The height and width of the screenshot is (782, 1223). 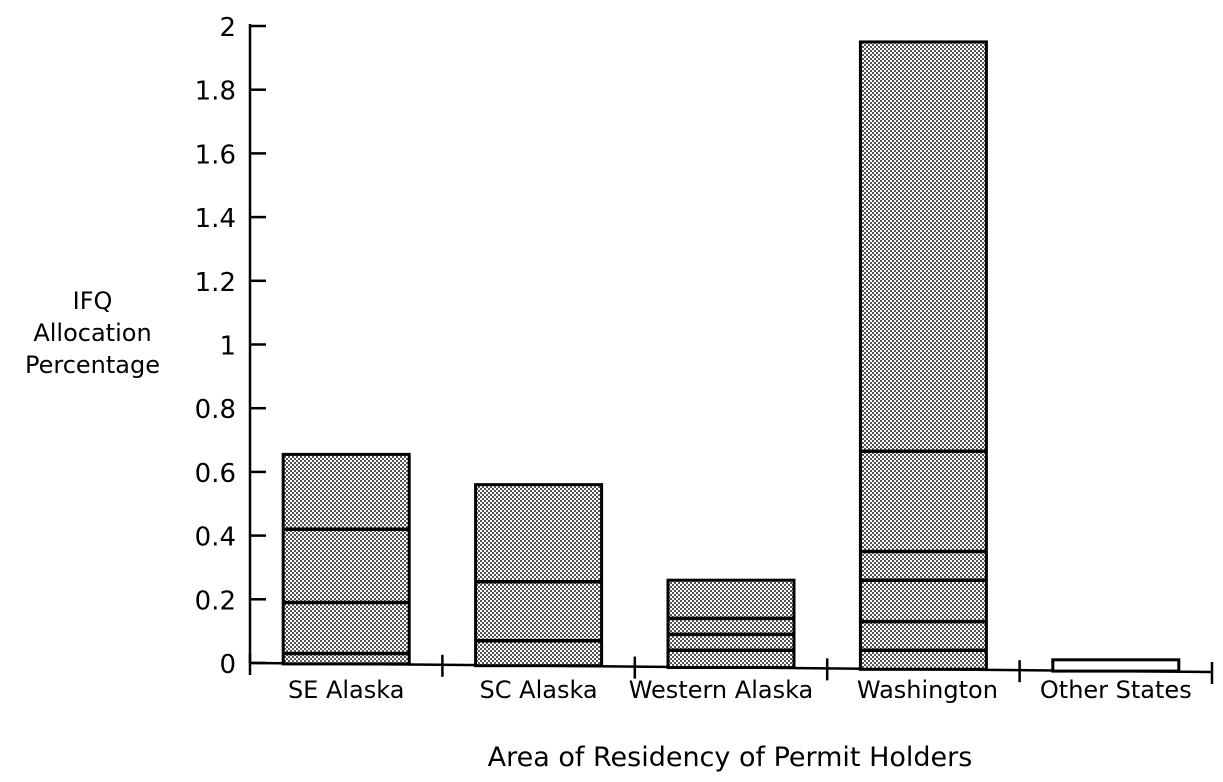 I want to click on x-axis-label: Area of Residency of Permit Holders, so click(x=730, y=757).